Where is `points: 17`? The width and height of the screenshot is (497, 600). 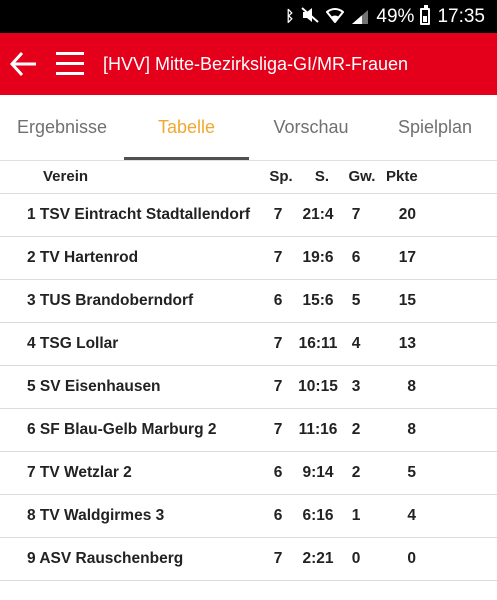 points: 17 is located at coordinates (407, 257).